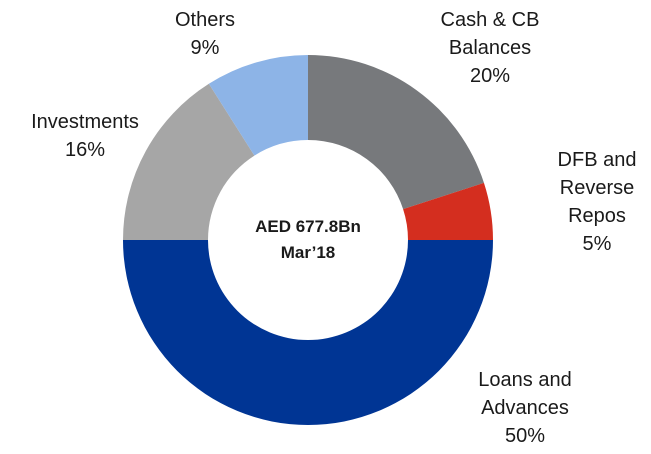  Describe the element at coordinates (205, 48) in the screenshot. I see `slice-value: 9%` at that location.